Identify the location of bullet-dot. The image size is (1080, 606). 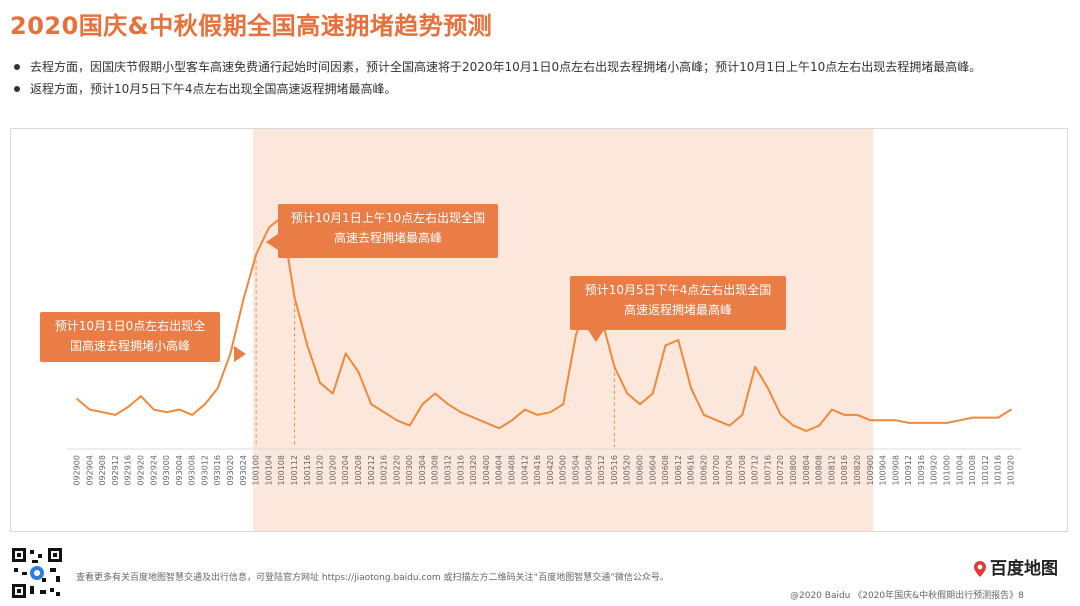
(17, 67).